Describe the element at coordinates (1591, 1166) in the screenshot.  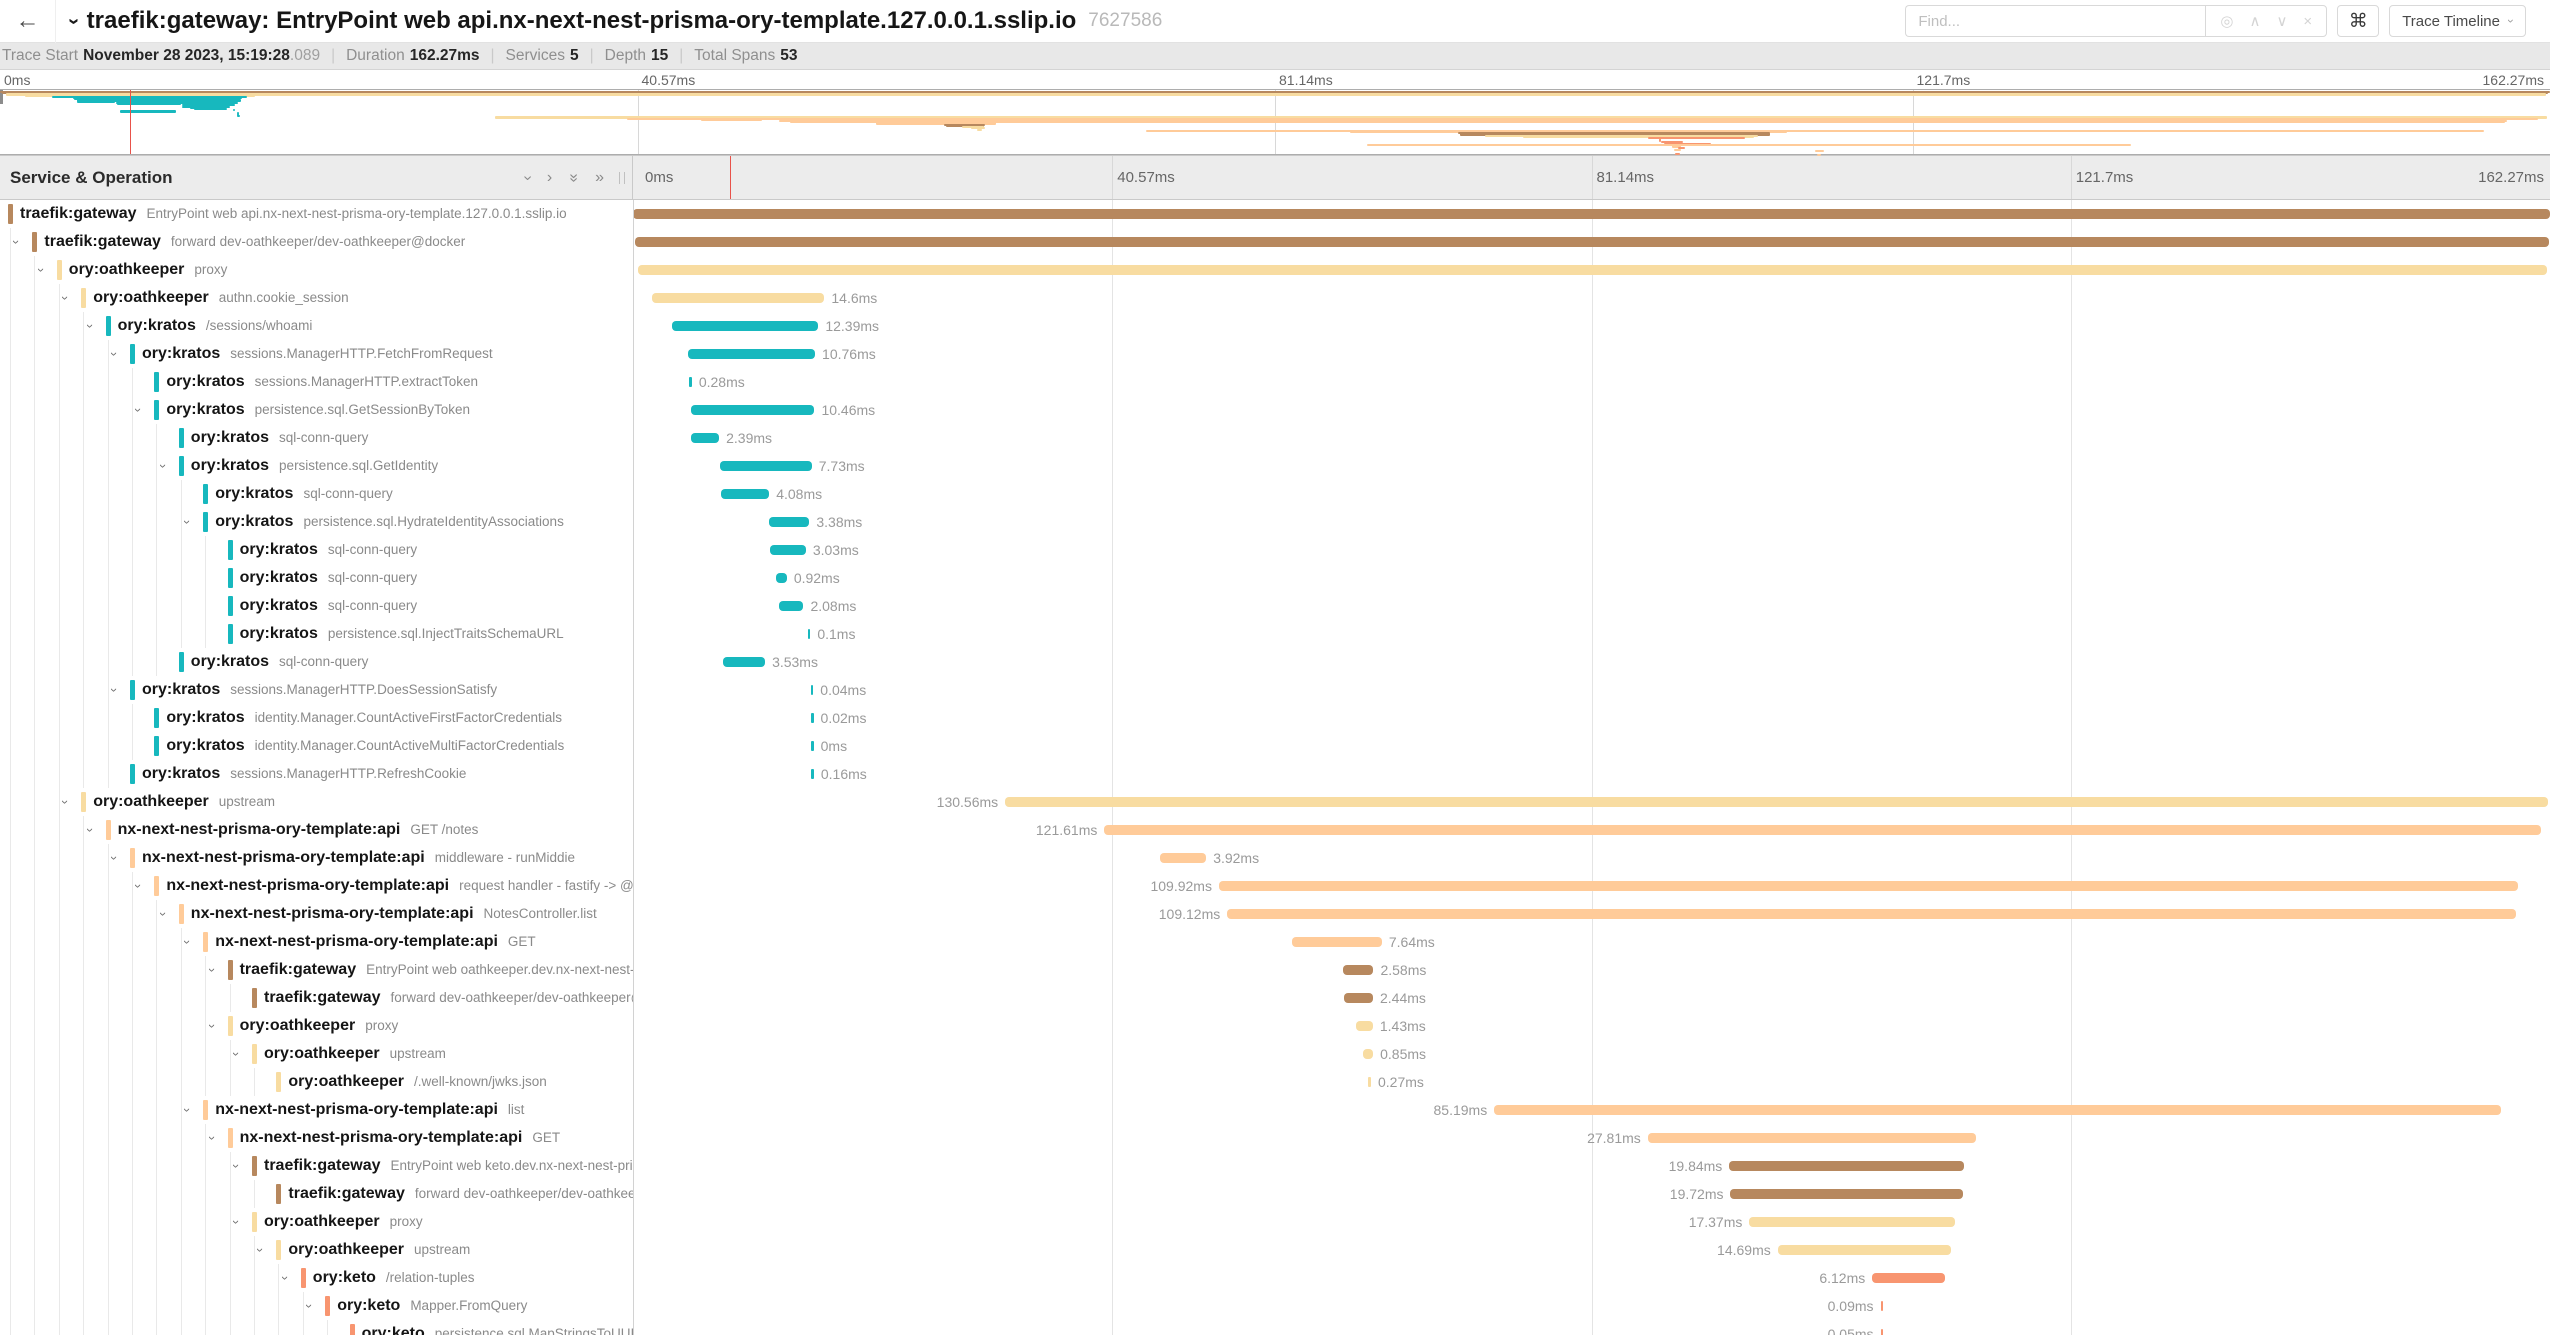
I see `span-timeline-cell: 19.84ms` at that location.